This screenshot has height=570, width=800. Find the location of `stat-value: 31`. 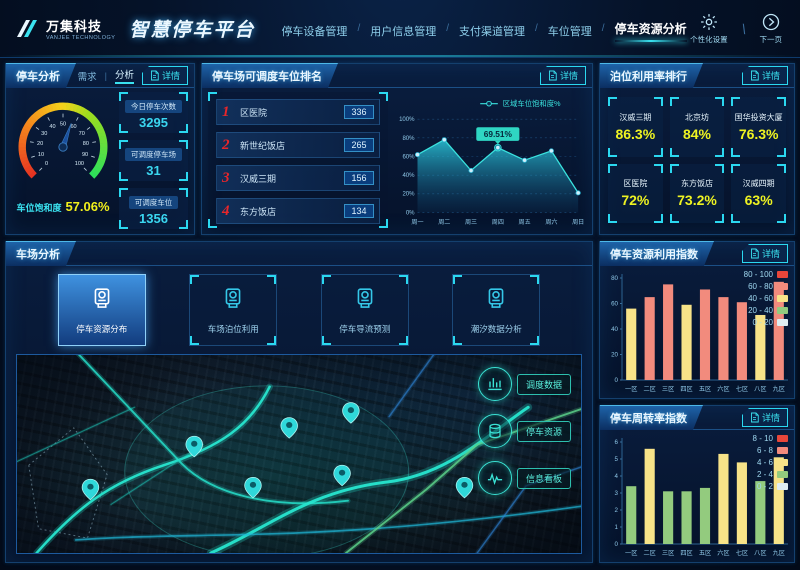

stat-value: 31 is located at coordinates (153, 170).